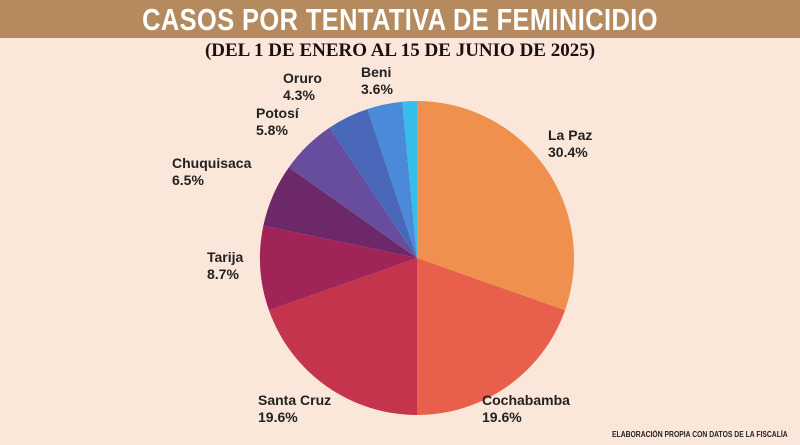 The width and height of the screenshot is (800, 445). What do you see at coordinates (376, 72) in the screenshot?
I see `slice-name-label: Beni` at bounding box center [376, 72].